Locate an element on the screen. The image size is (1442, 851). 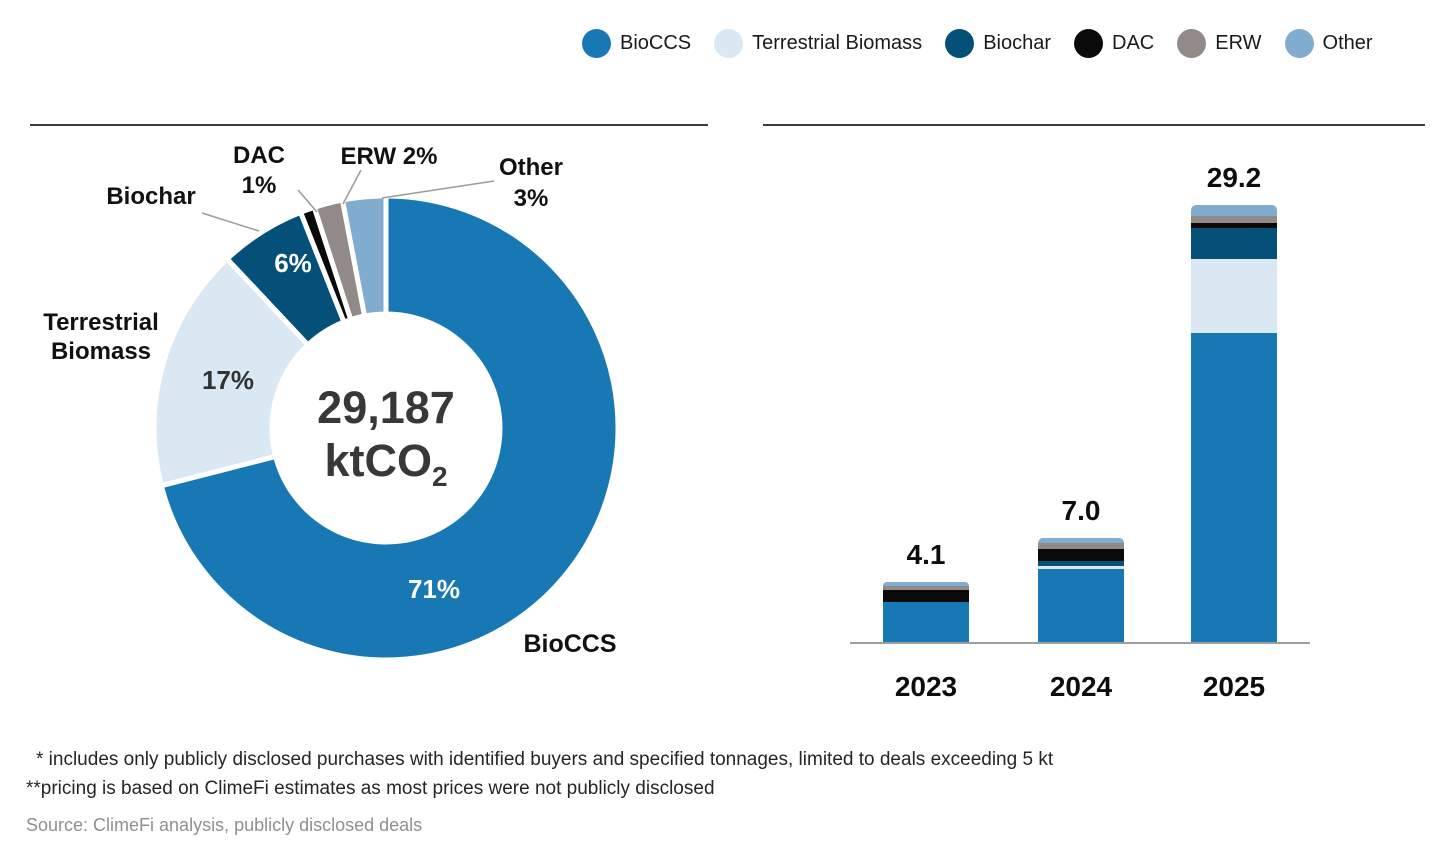
bar-segment-2023-bioccs is located at coordinates (926, 622).